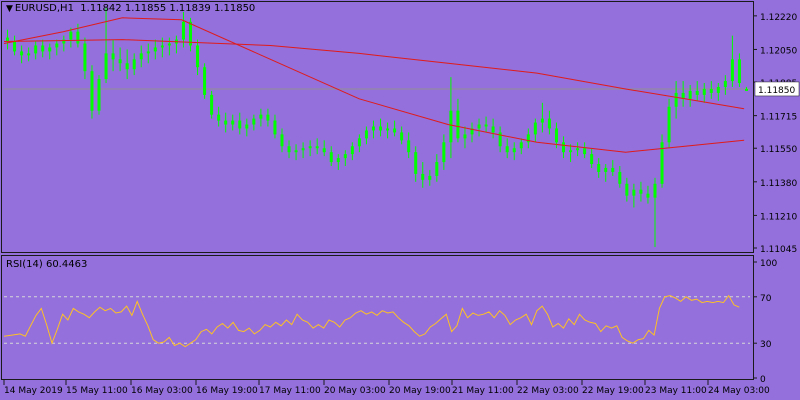 Image resolution: width=800 pixels, height=400 pixels. I want to click on rsi-series, so click(371, 321).